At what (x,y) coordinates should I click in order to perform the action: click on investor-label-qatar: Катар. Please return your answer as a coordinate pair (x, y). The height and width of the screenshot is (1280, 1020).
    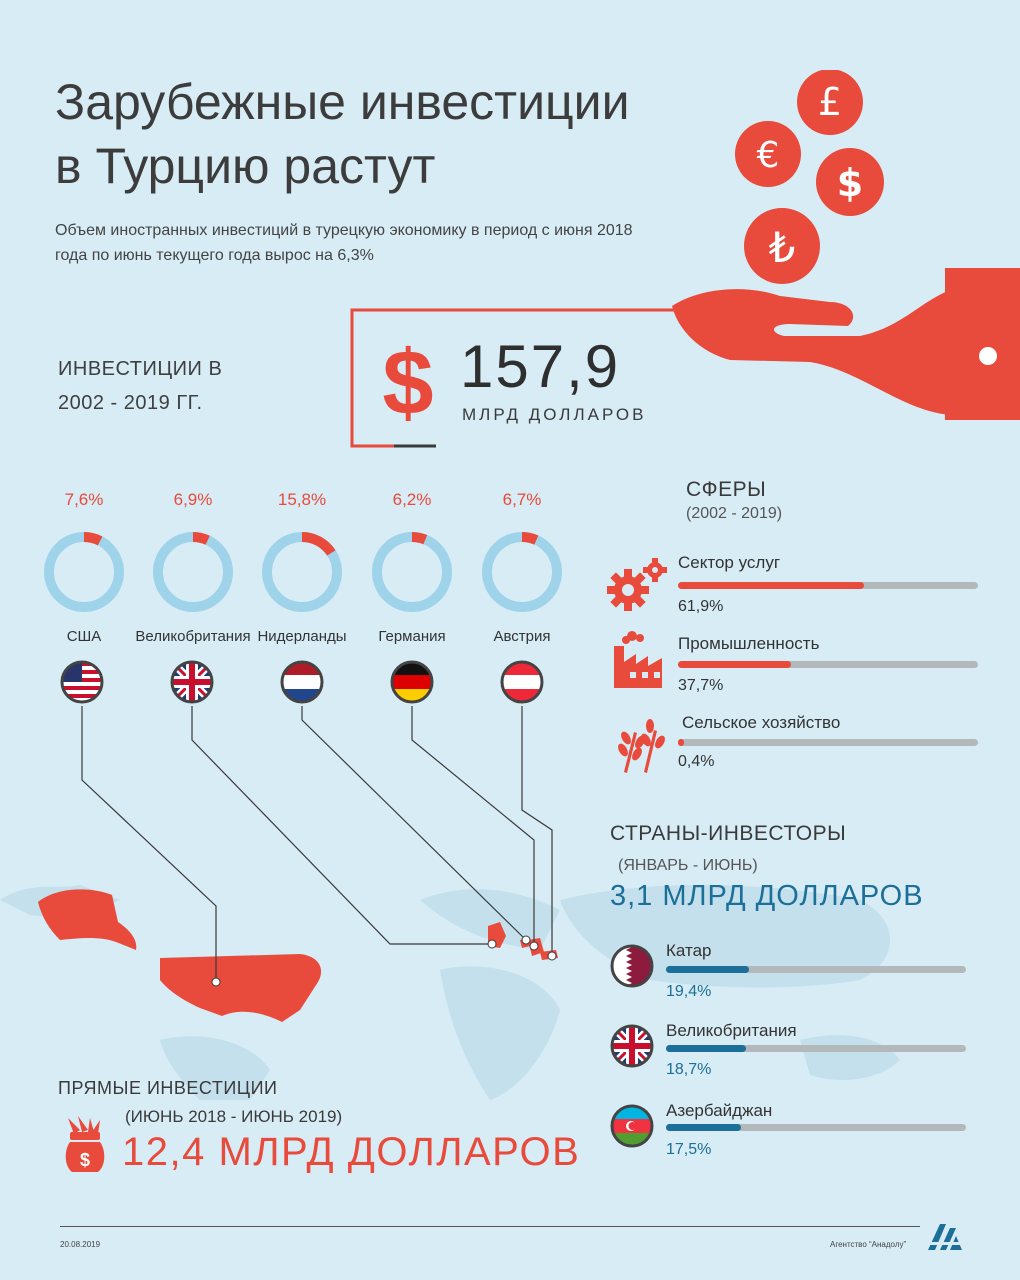
    Looking at the image, I should click on (689, 950).